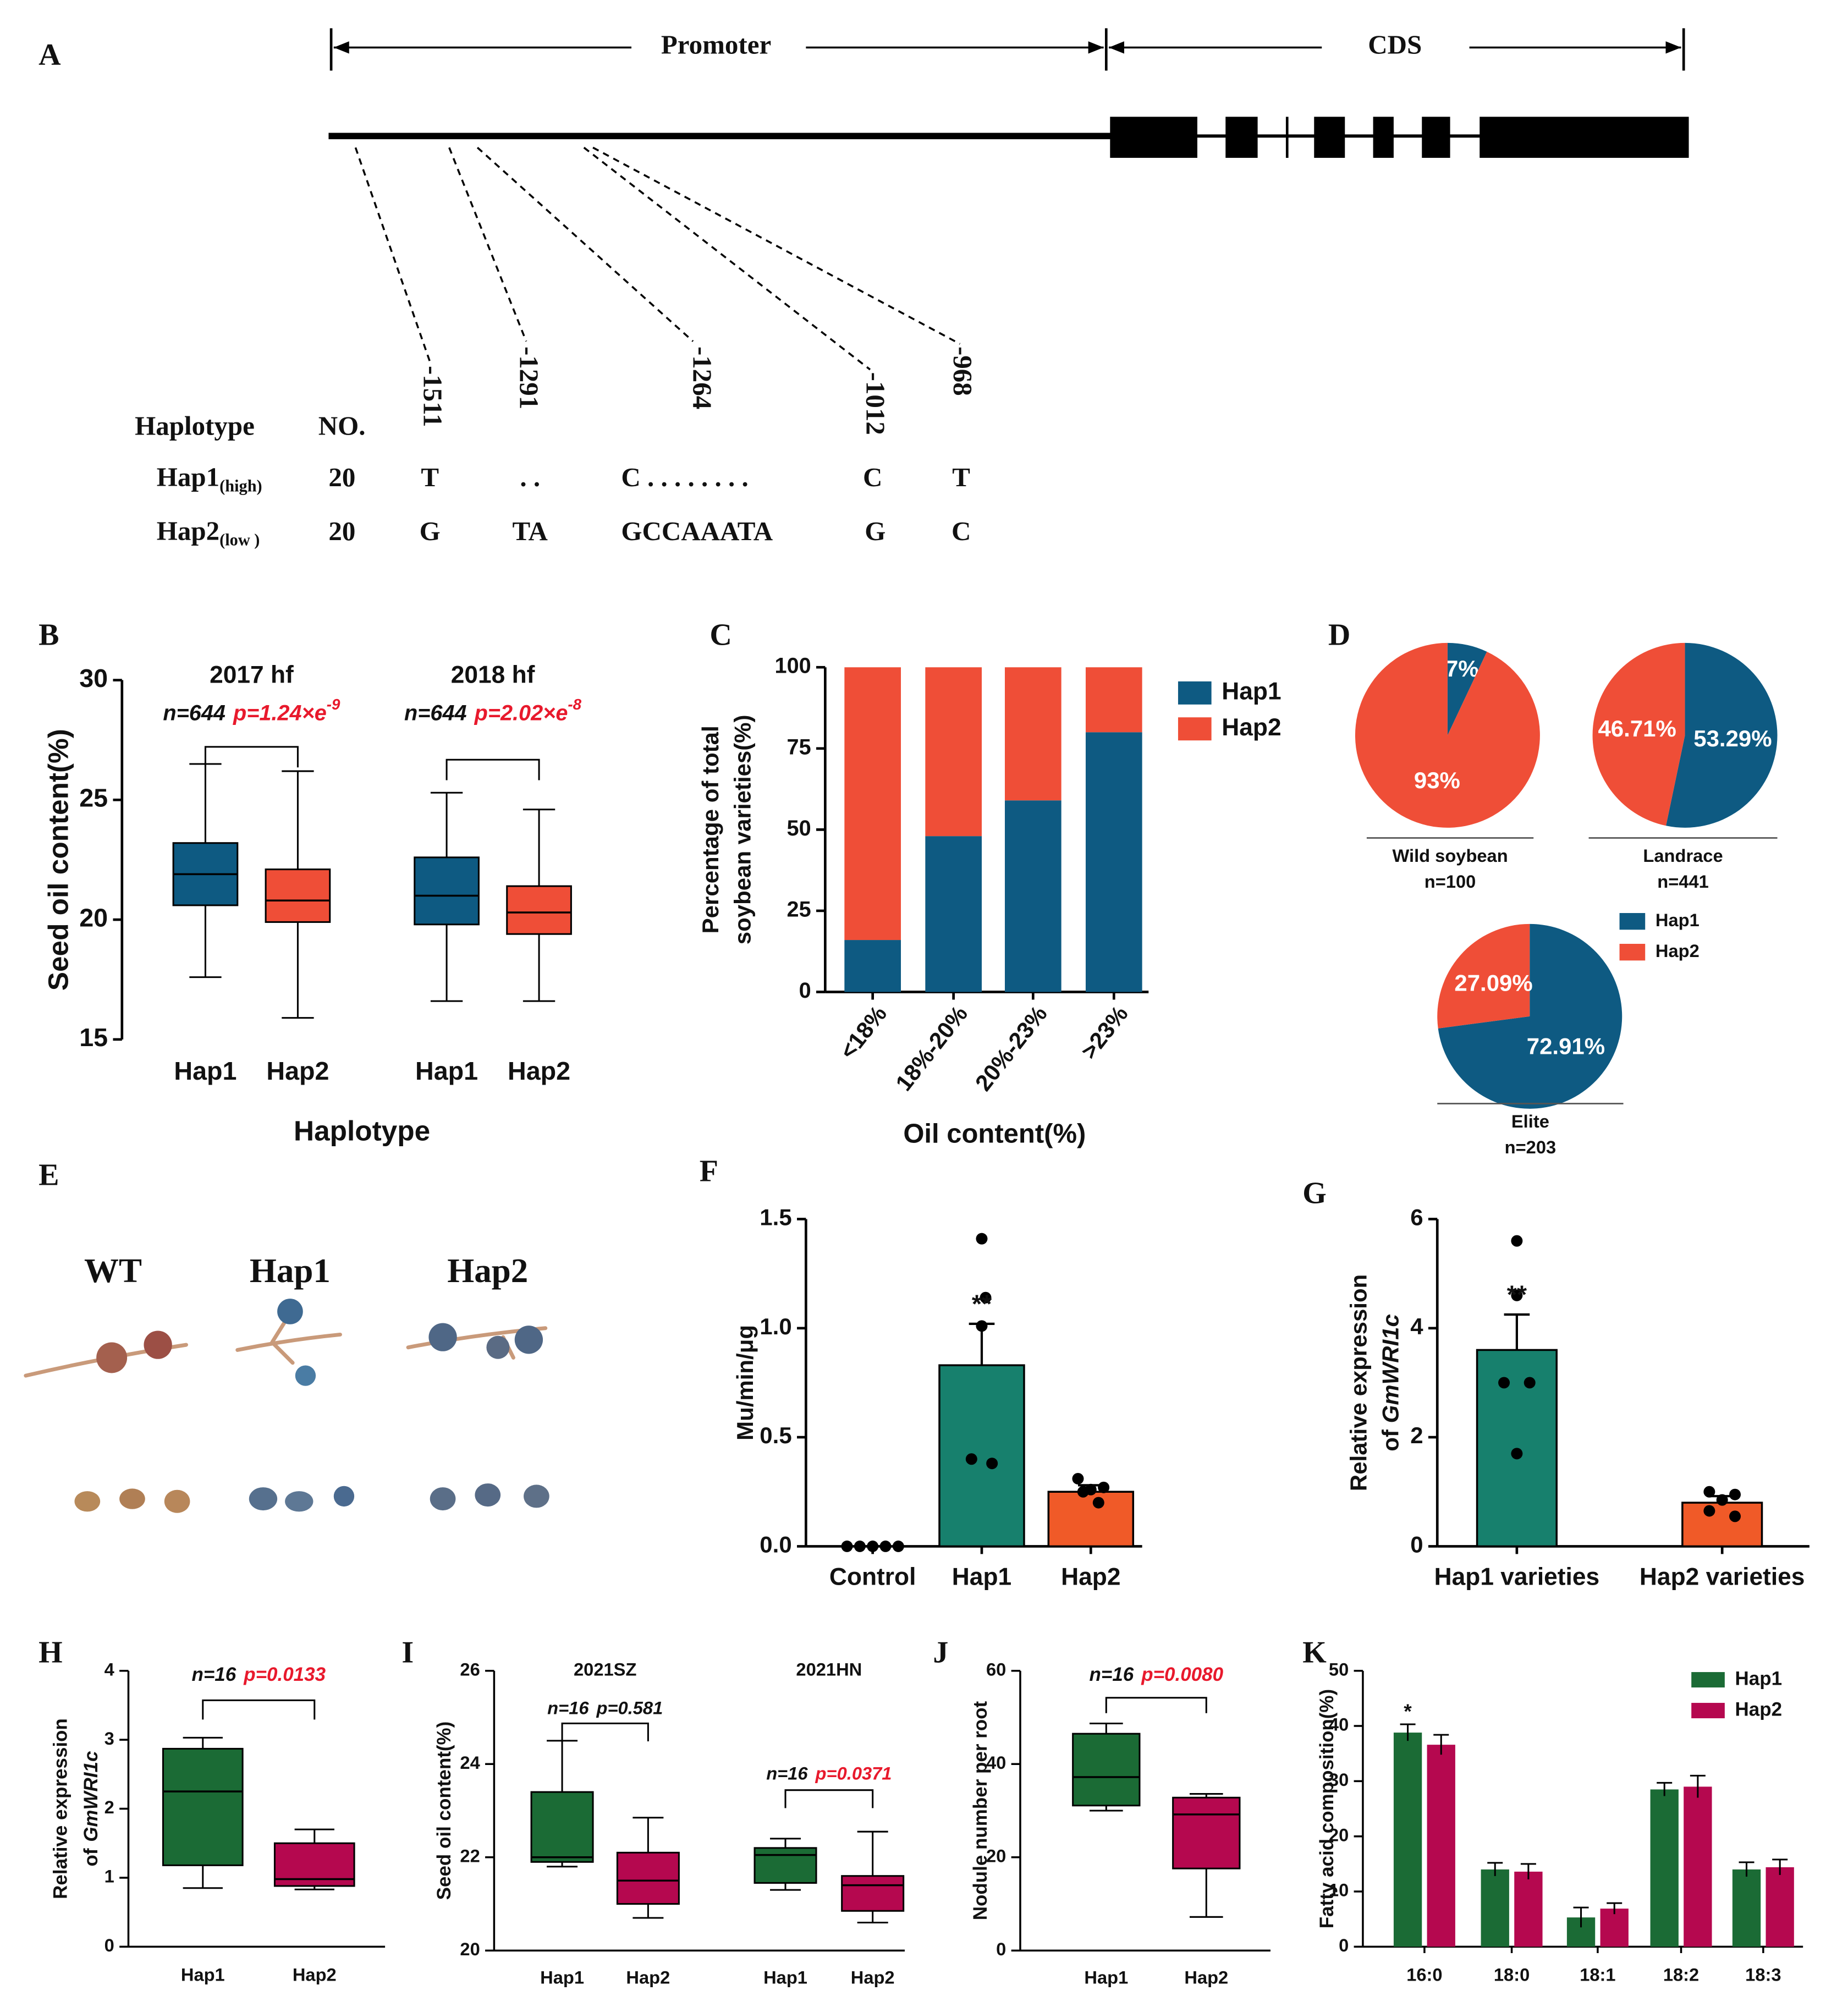 This screenshot has height=2007, width=1848. What do you see at coordinates (1327, 1808) in the screenshot?
I see `y-axis-title: Fatty acid composition(%)` at bounding box center [1327, 1808].